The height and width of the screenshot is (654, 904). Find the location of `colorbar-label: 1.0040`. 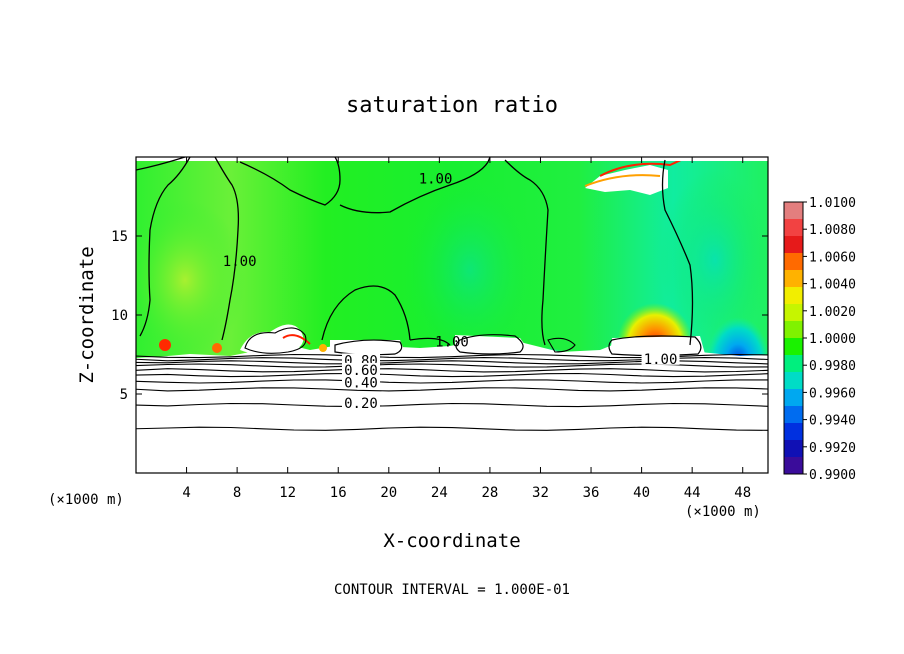

colorbar-label: 1.0040 is located at coordinates (832, 285).